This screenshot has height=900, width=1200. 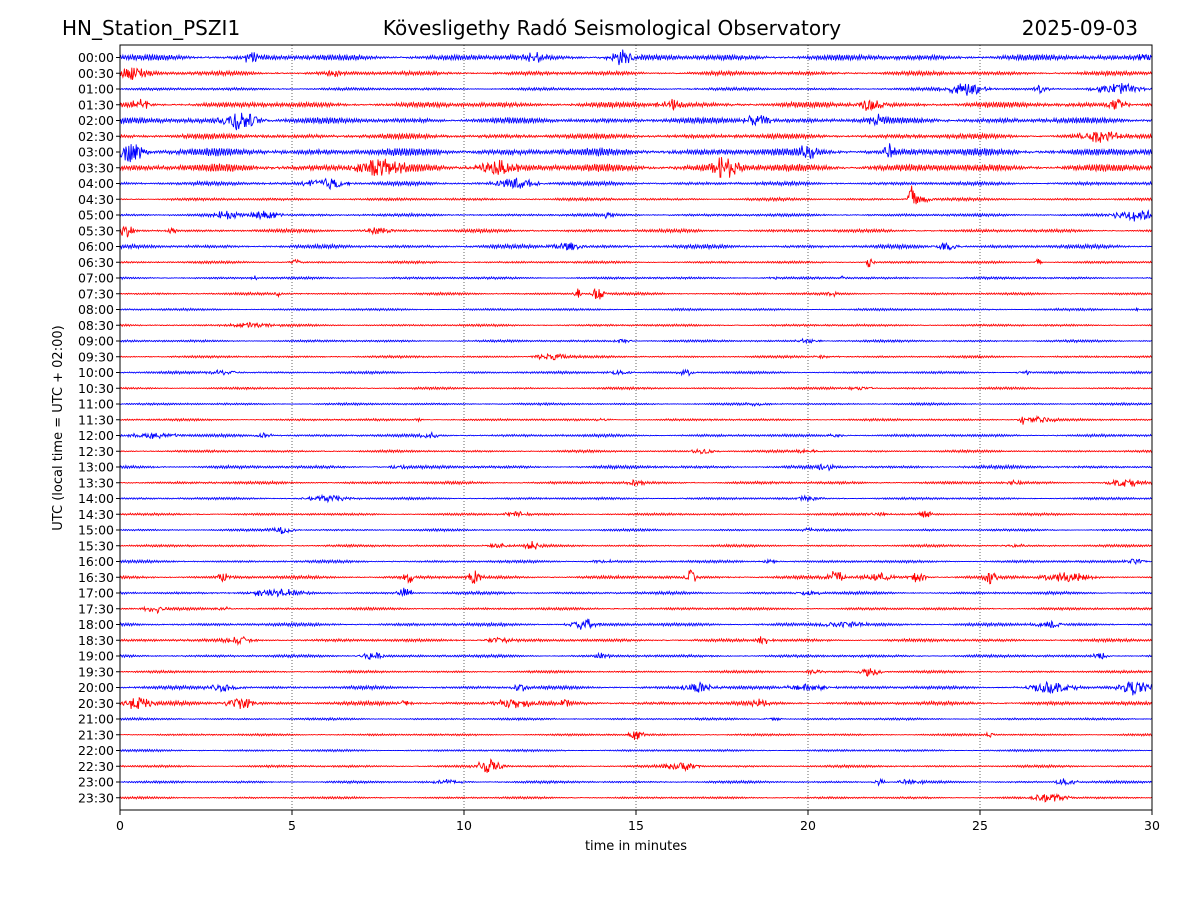 What do you see at coordinates (96, 766) in the screenshot?
I see `y-tick-label: 22:30` at bounding box center [96, 766].